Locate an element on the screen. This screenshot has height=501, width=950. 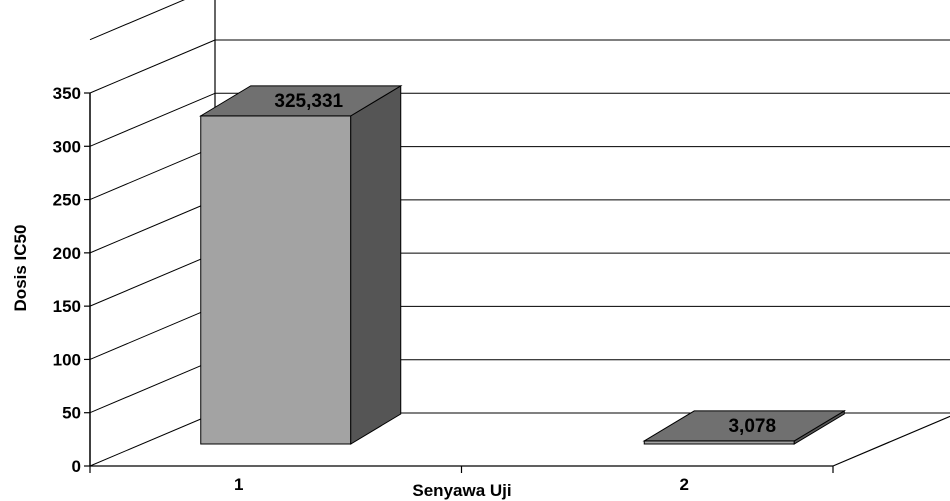
floor-right-edge is located at coordinates (891, 441).